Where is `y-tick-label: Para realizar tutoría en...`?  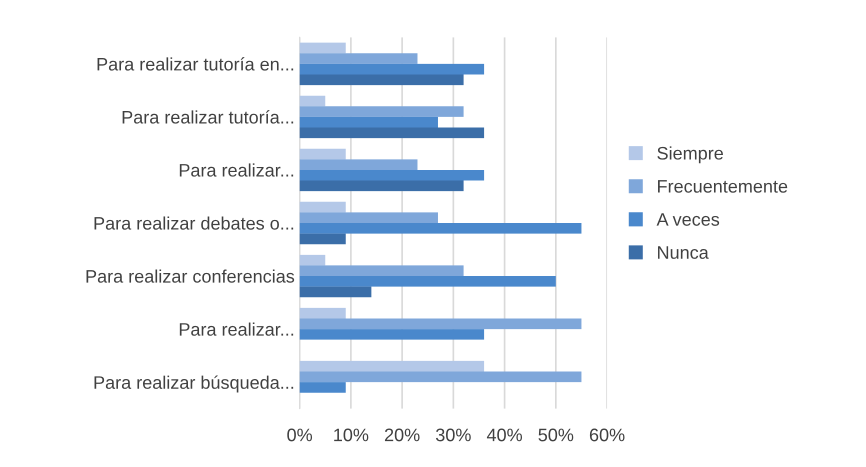 y-tick-label: Para realizar tutoría en... is located at coordinates (196, 64).